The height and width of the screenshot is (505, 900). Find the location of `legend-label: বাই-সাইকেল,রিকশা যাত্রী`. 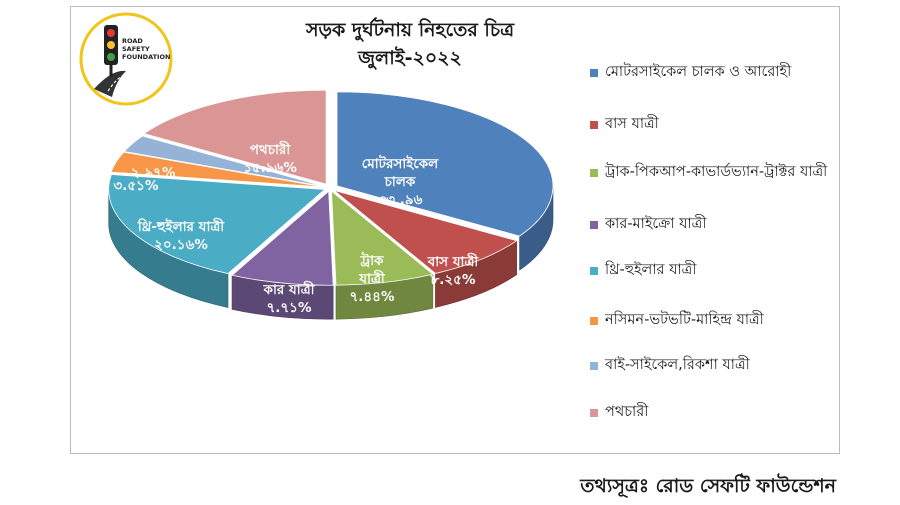

legend-label: বাই-সাইকেল,রিকশা যাত্রী is located at coordinates (677, 365).